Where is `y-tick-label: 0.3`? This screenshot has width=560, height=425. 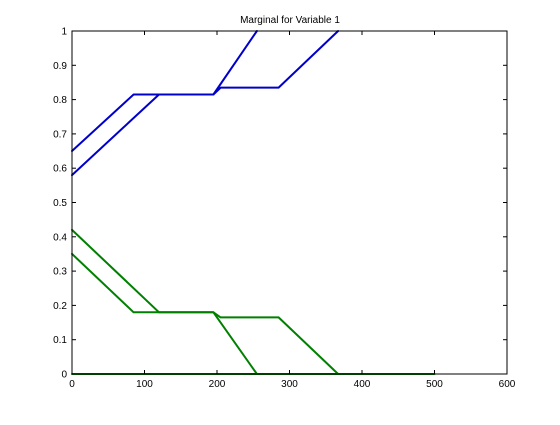 y-tick-label: 0.3 is located at coordinates (60, 272).